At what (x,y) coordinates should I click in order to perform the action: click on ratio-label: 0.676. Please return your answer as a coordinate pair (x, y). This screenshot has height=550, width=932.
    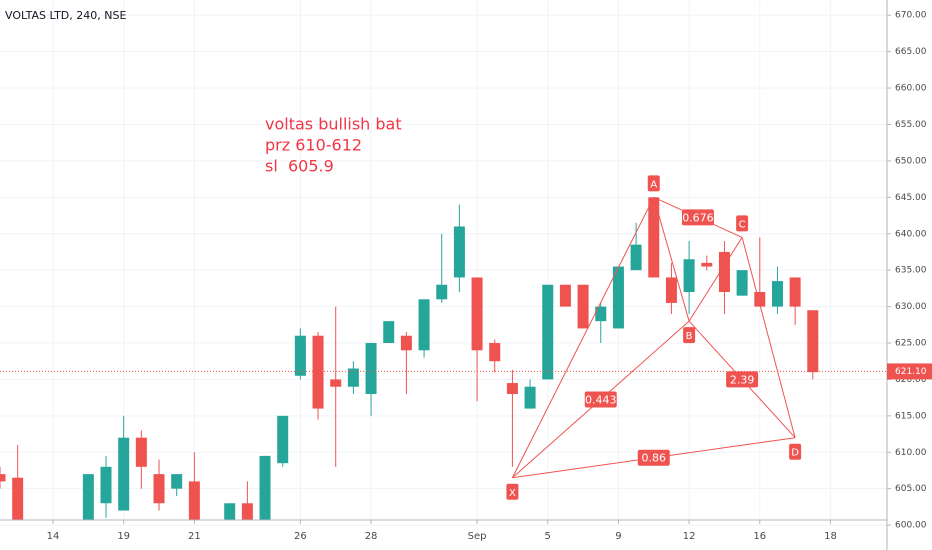
    Looking at the image, I should click on (698, 217).